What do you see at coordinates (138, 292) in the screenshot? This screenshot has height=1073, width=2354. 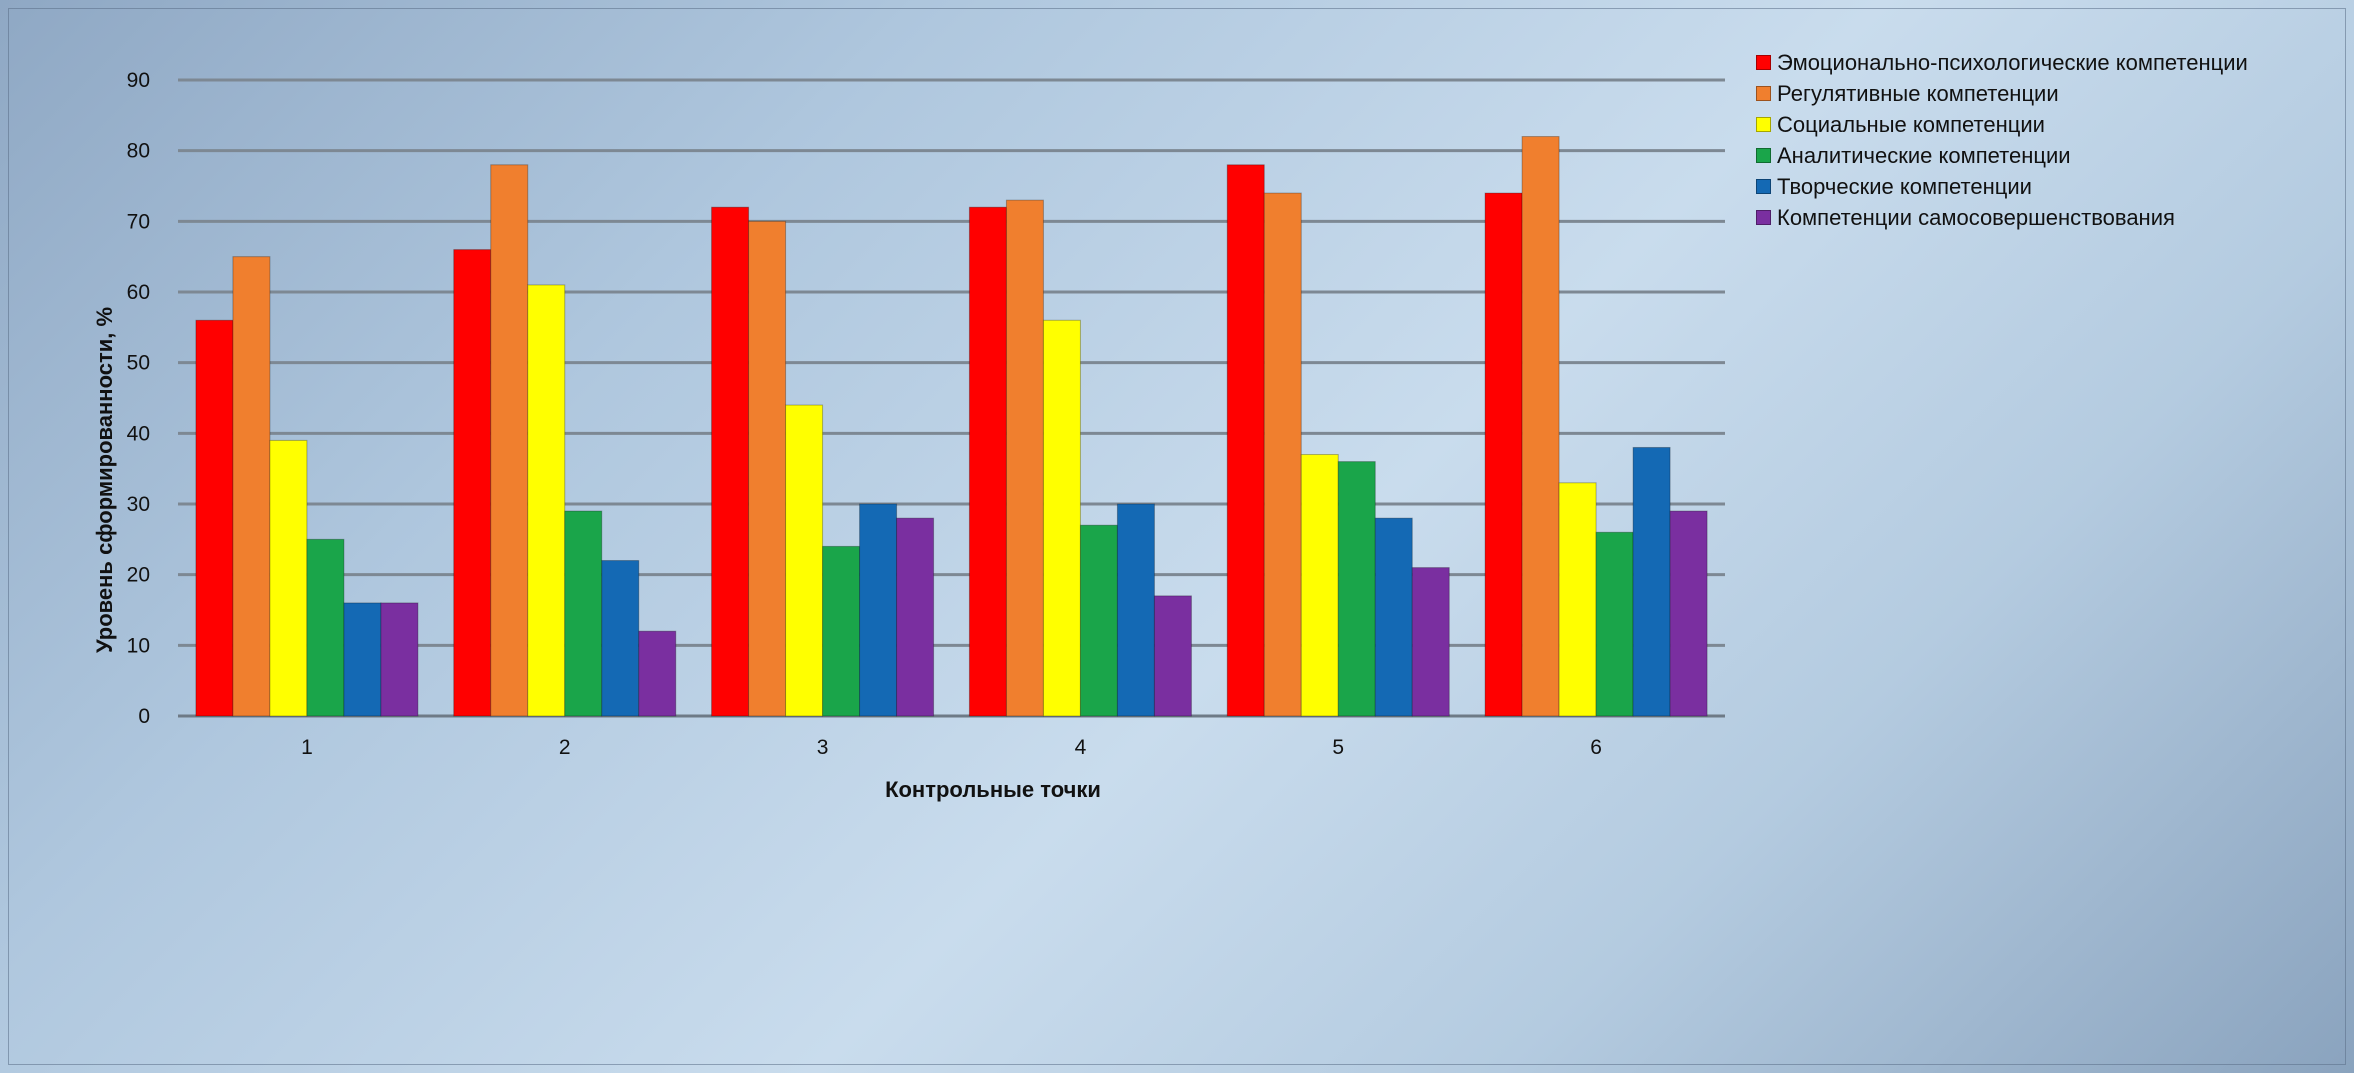 I see `y-tick-label: 60` at bounding box center [138, 292].